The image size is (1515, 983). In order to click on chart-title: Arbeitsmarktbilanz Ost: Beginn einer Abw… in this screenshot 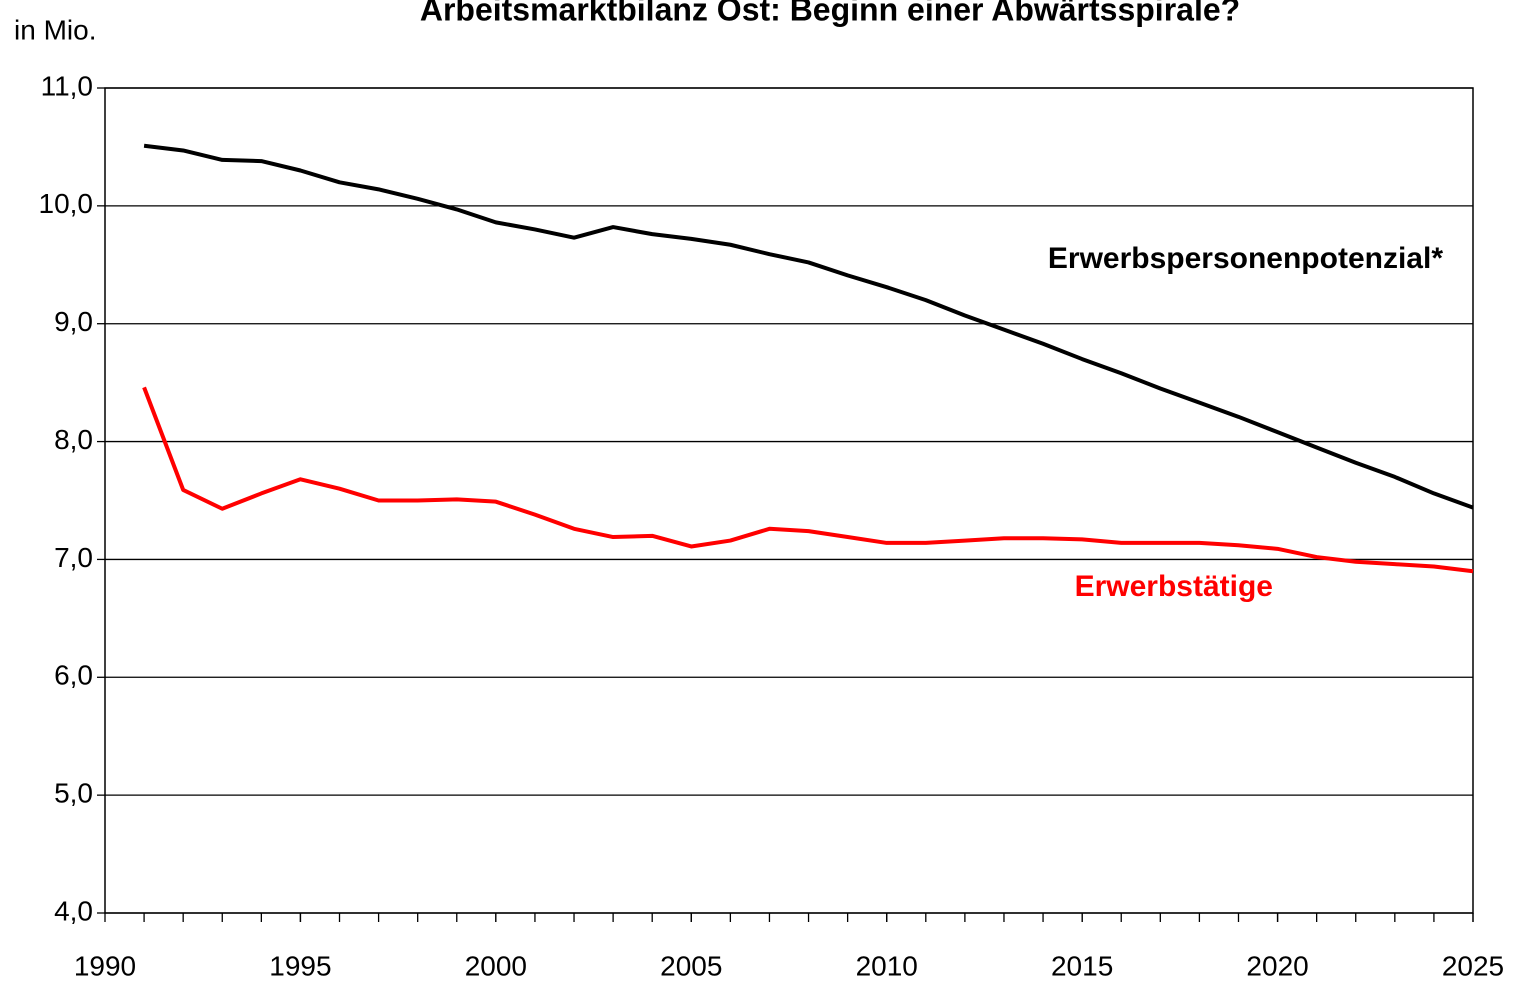, I will do `click(830, 13)`.